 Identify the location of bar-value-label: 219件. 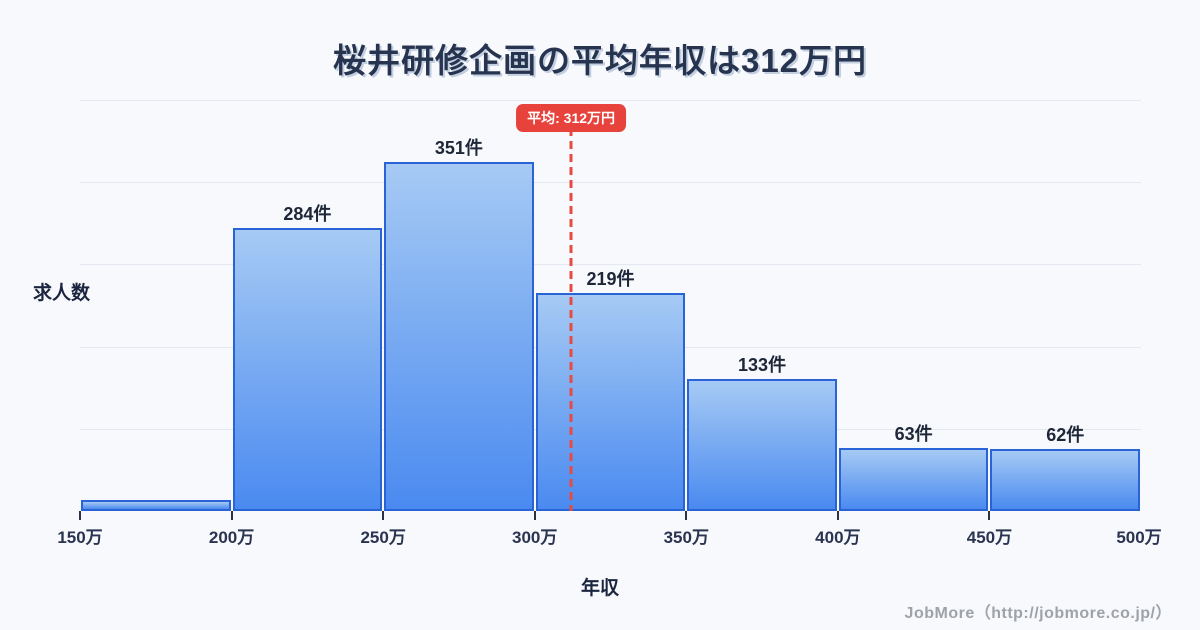
(610, 279).